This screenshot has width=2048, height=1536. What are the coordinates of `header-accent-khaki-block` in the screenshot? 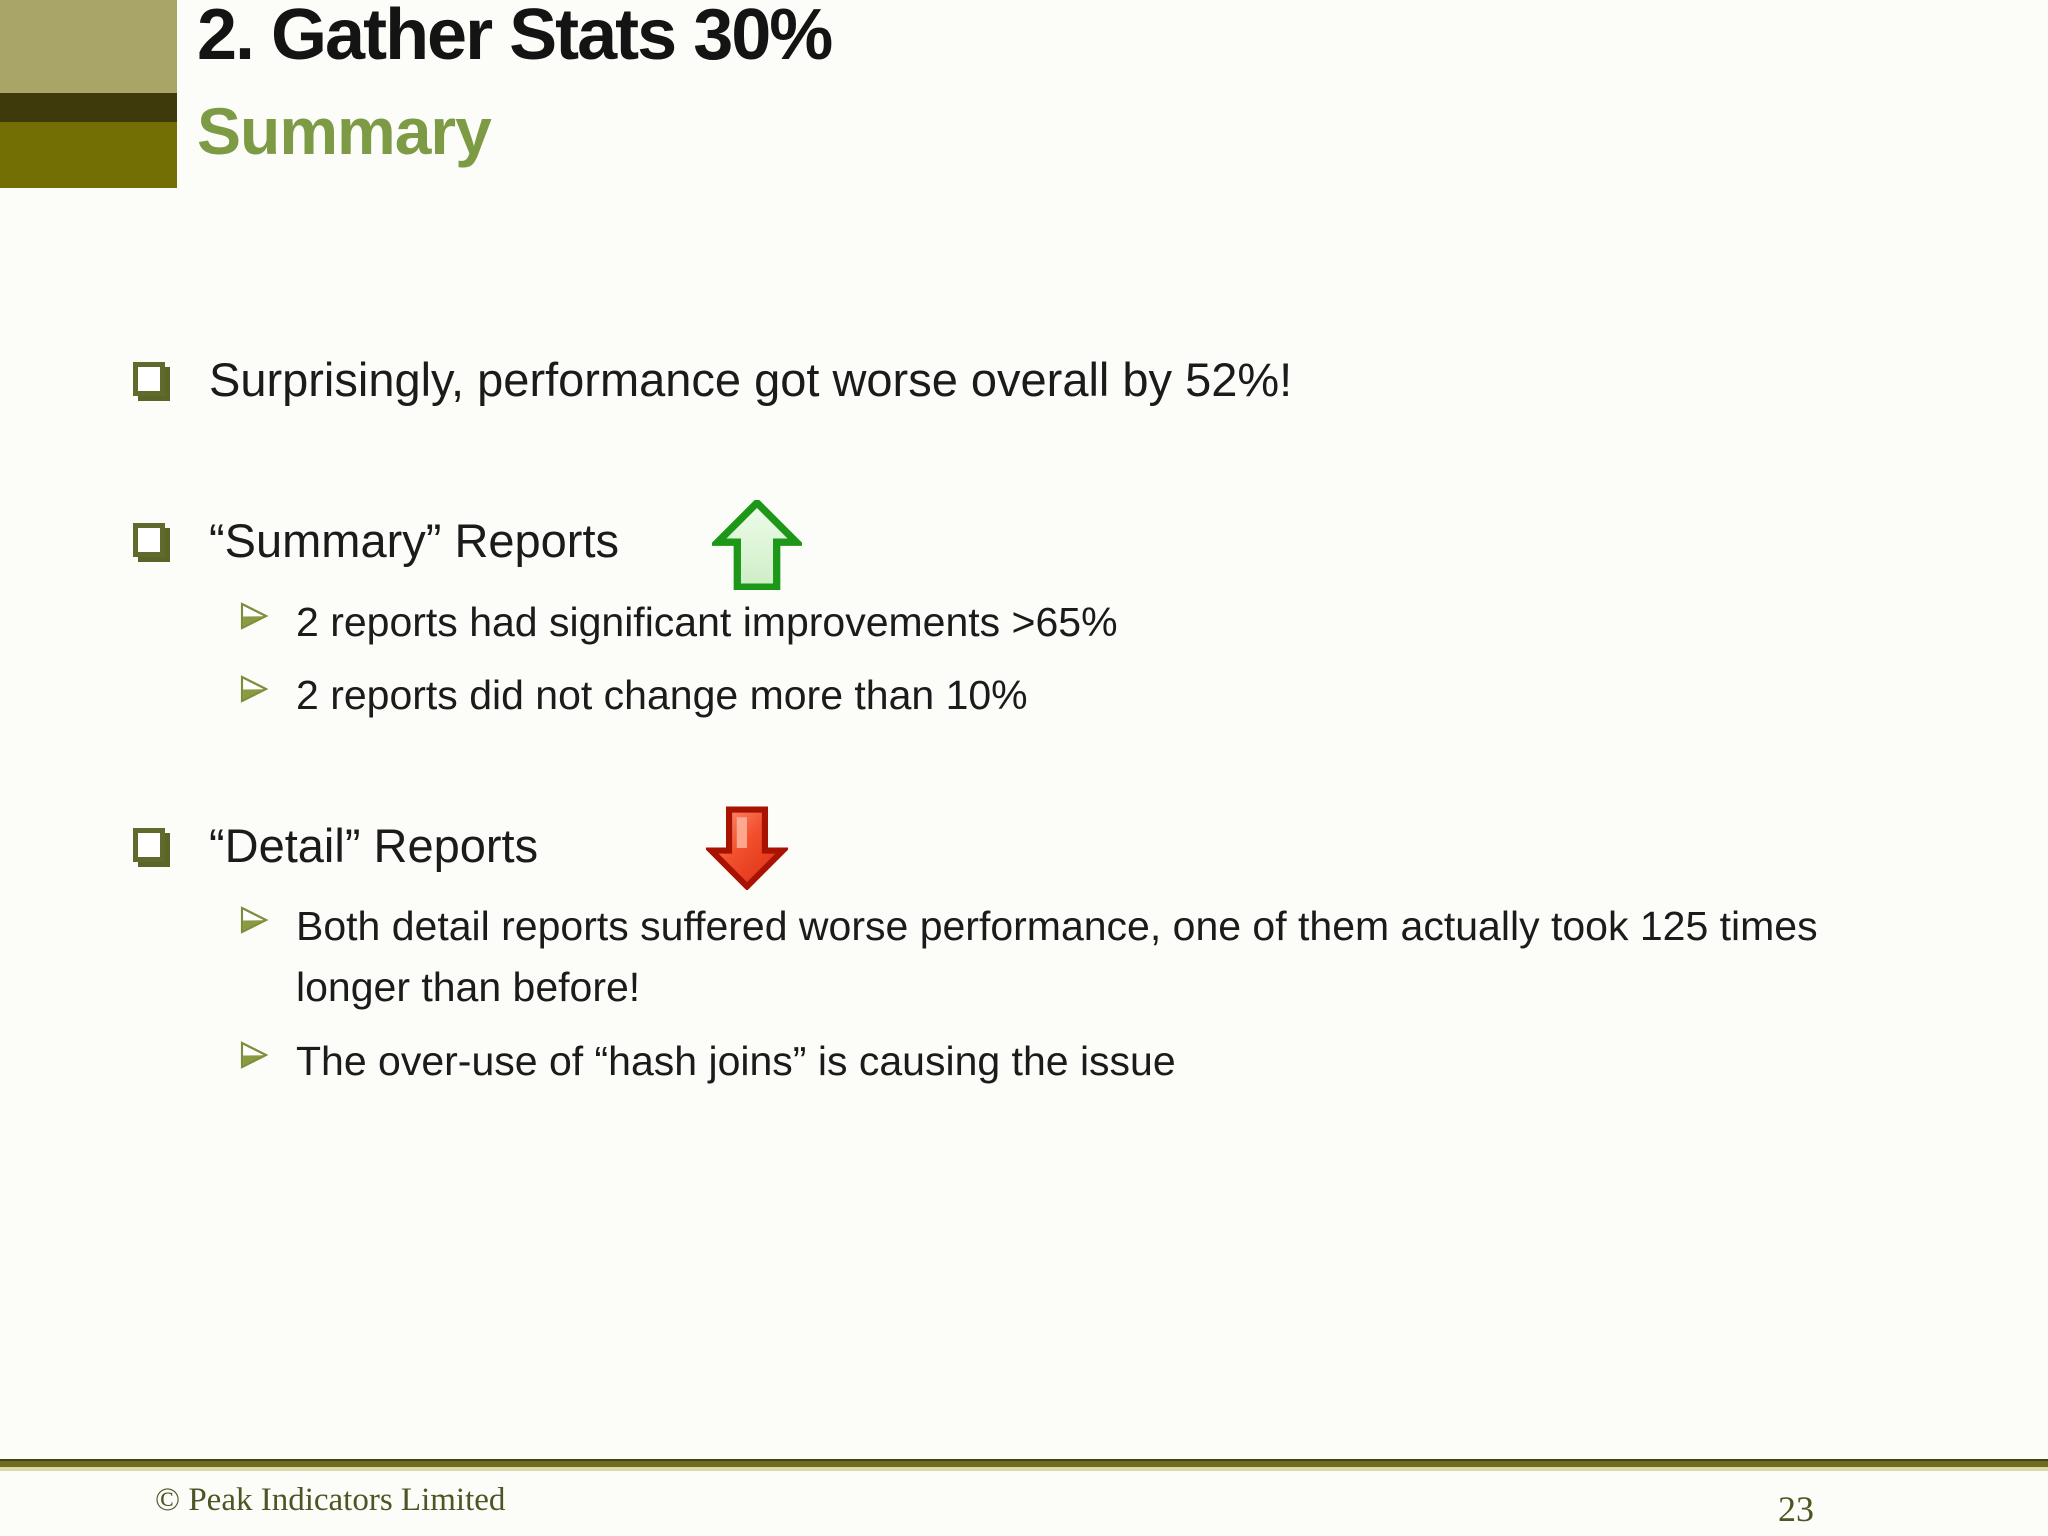 It's located at (88, 46).